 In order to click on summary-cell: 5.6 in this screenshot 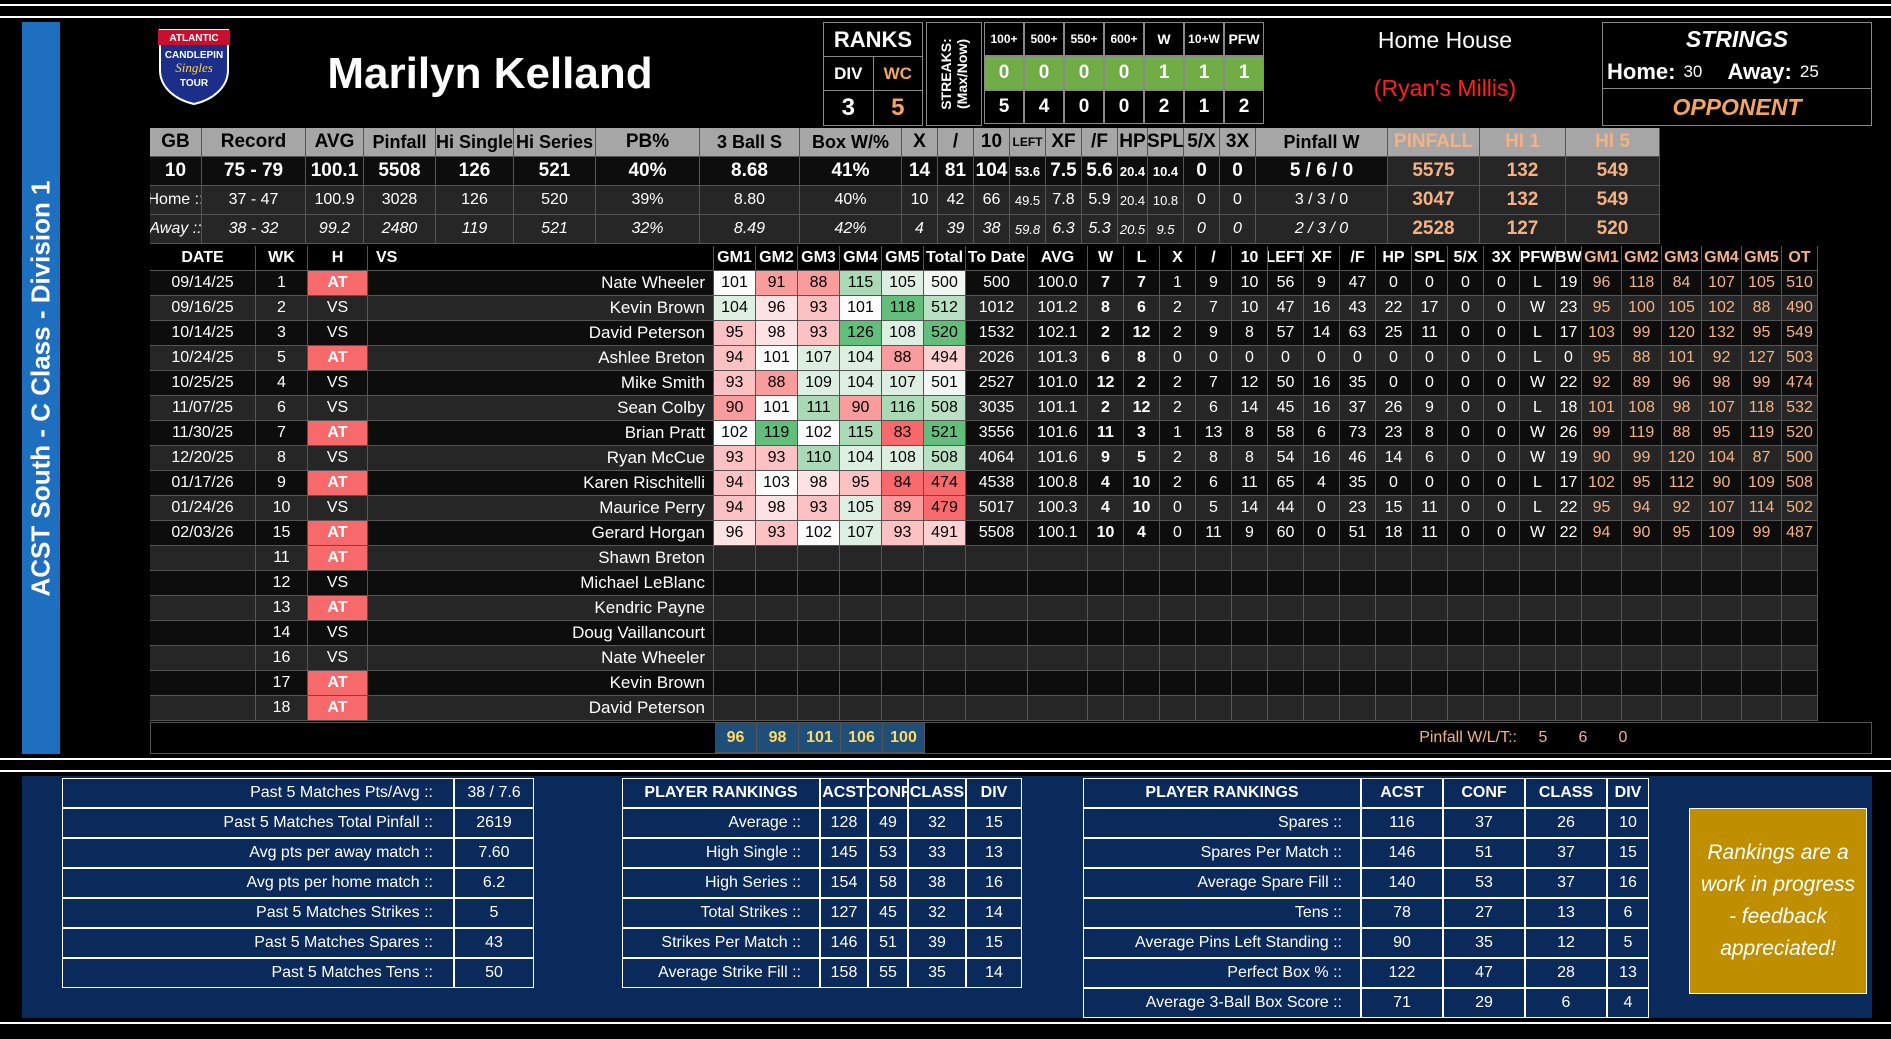, I will do `click(1100, 171)`.